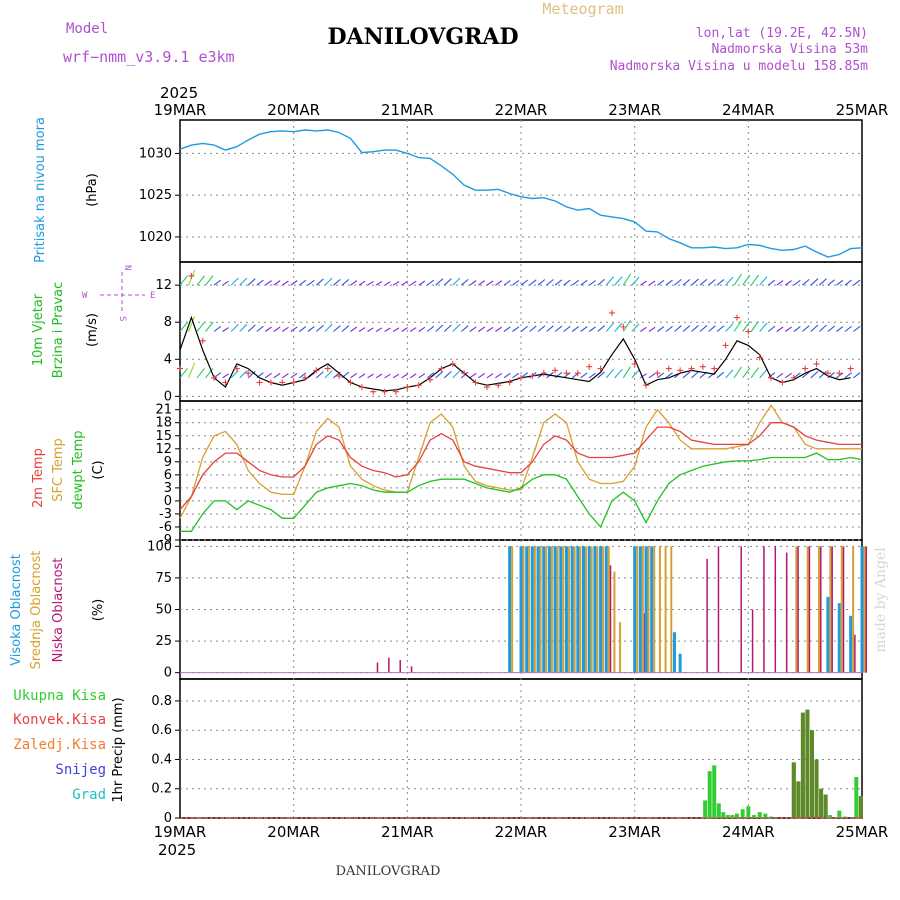 This screenshot has width=900, height=900. Describe the element at coordinates (163, 641) in the screenshot. I see `y-tick-label: 25` at that location.